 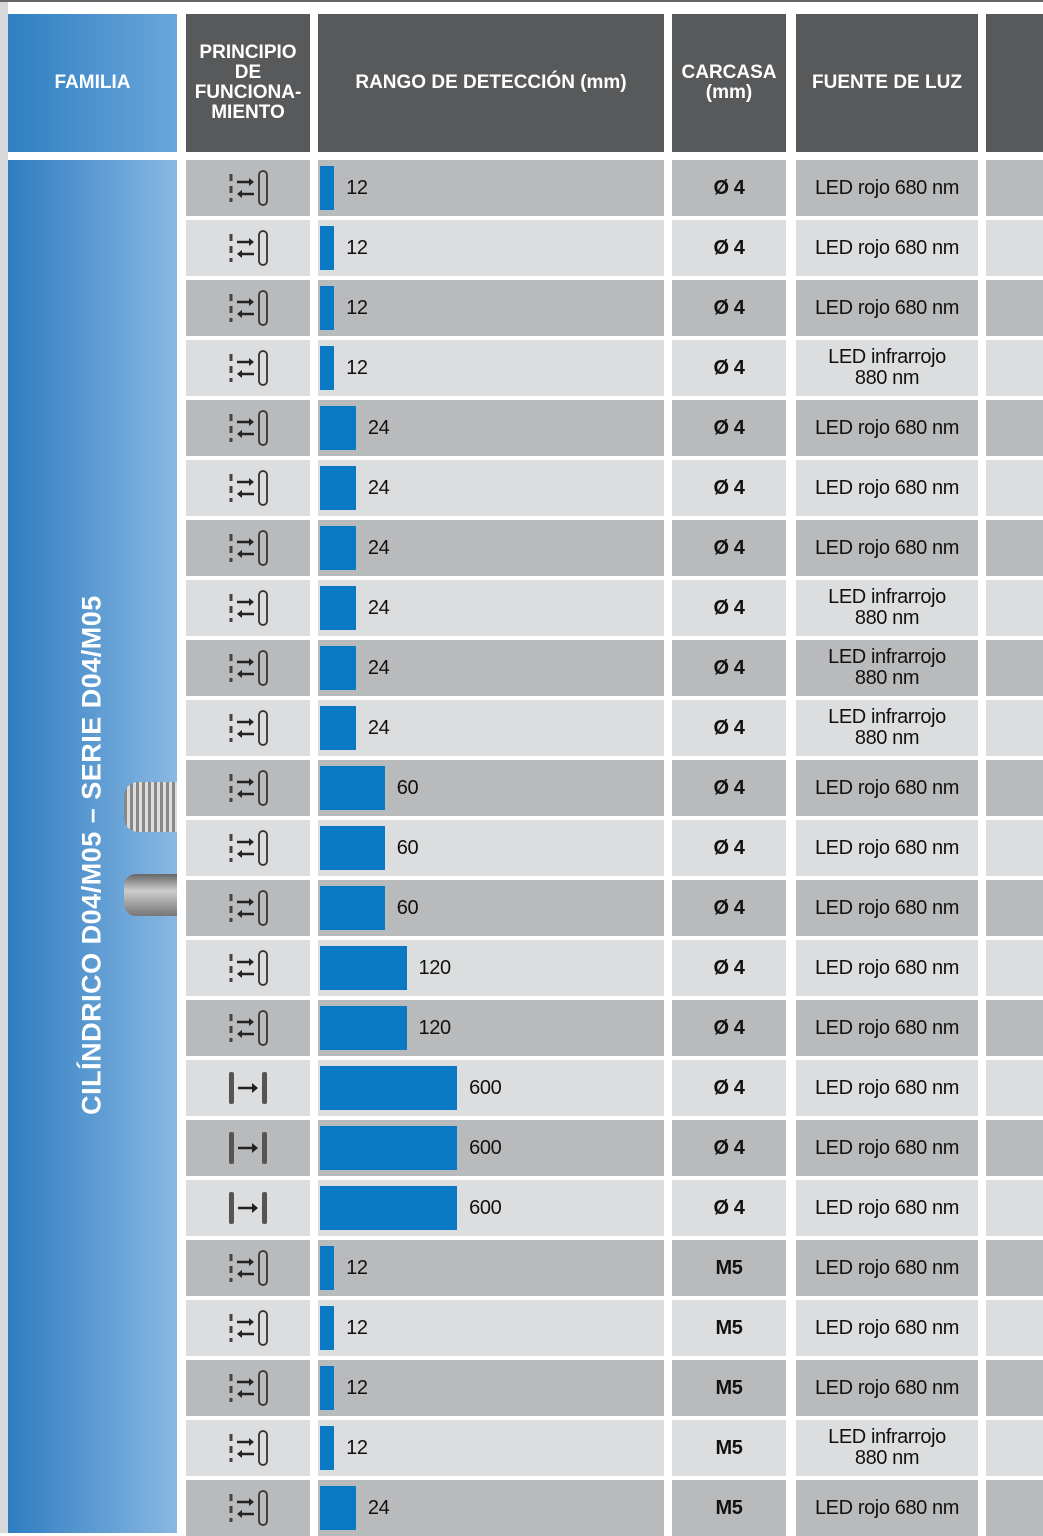 What do you see at coordinates (491, 83) in the screenshot?
I see `range-header: RANGO DE DETECCIÓN (mm)` at bounding box center [491, 83].